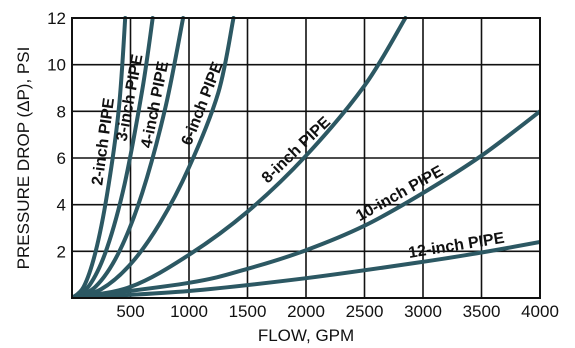 This screenshot has height=348, width=575. I want to click on curve-3-inch-pipe, so click(113, 157).